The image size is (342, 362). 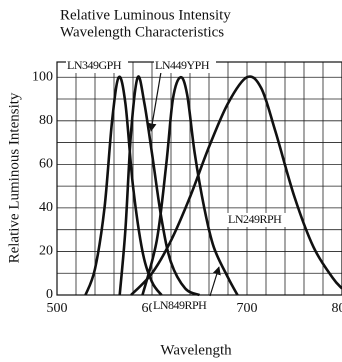 I want to click on series-label: LN449YPH, so click(x=182, y=65).